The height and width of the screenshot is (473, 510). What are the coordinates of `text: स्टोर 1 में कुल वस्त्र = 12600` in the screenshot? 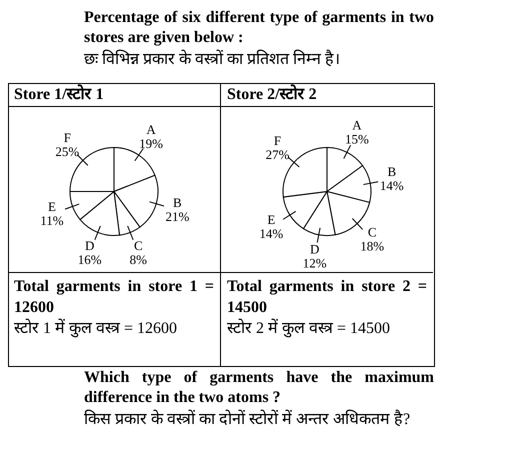 It's located at (96, 328).